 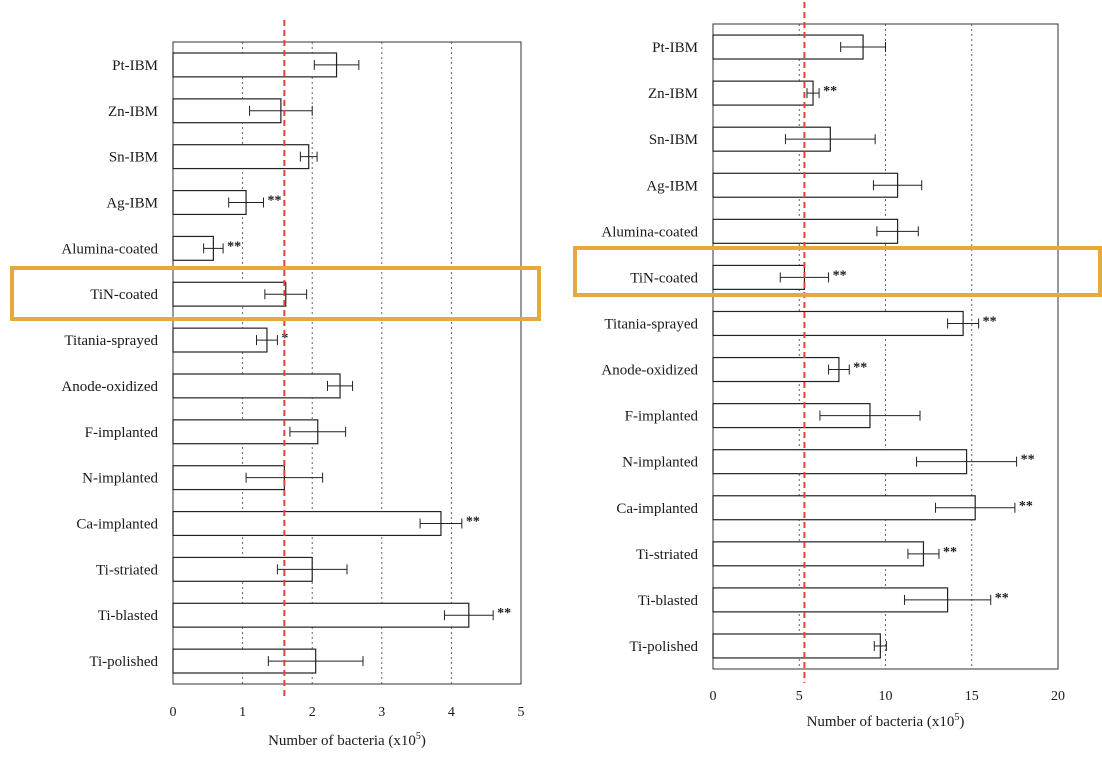 What do you see at coordinates (241, 157) in the screenshot?
I see `bar-sn-ibm` at bounding box center [241, 157].